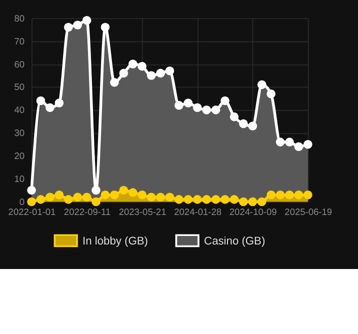 The image size is (358, 334). I want to click on x-tick-label: 2023-05-21, so click(142, 212).